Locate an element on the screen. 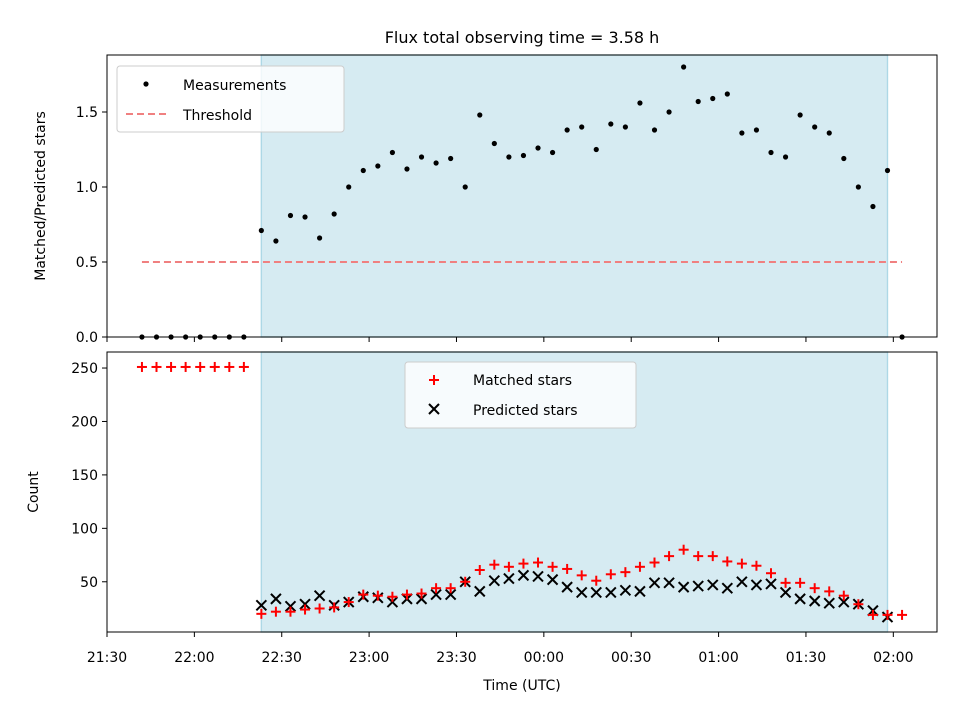 This screenshot has height=720, width=960. y-tick-label: 1.0 is located at coordinates (87, 188).